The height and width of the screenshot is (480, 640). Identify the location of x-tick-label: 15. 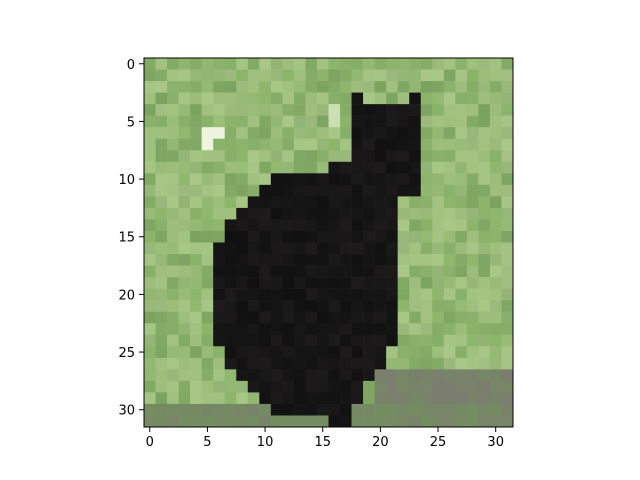
(322, 442).